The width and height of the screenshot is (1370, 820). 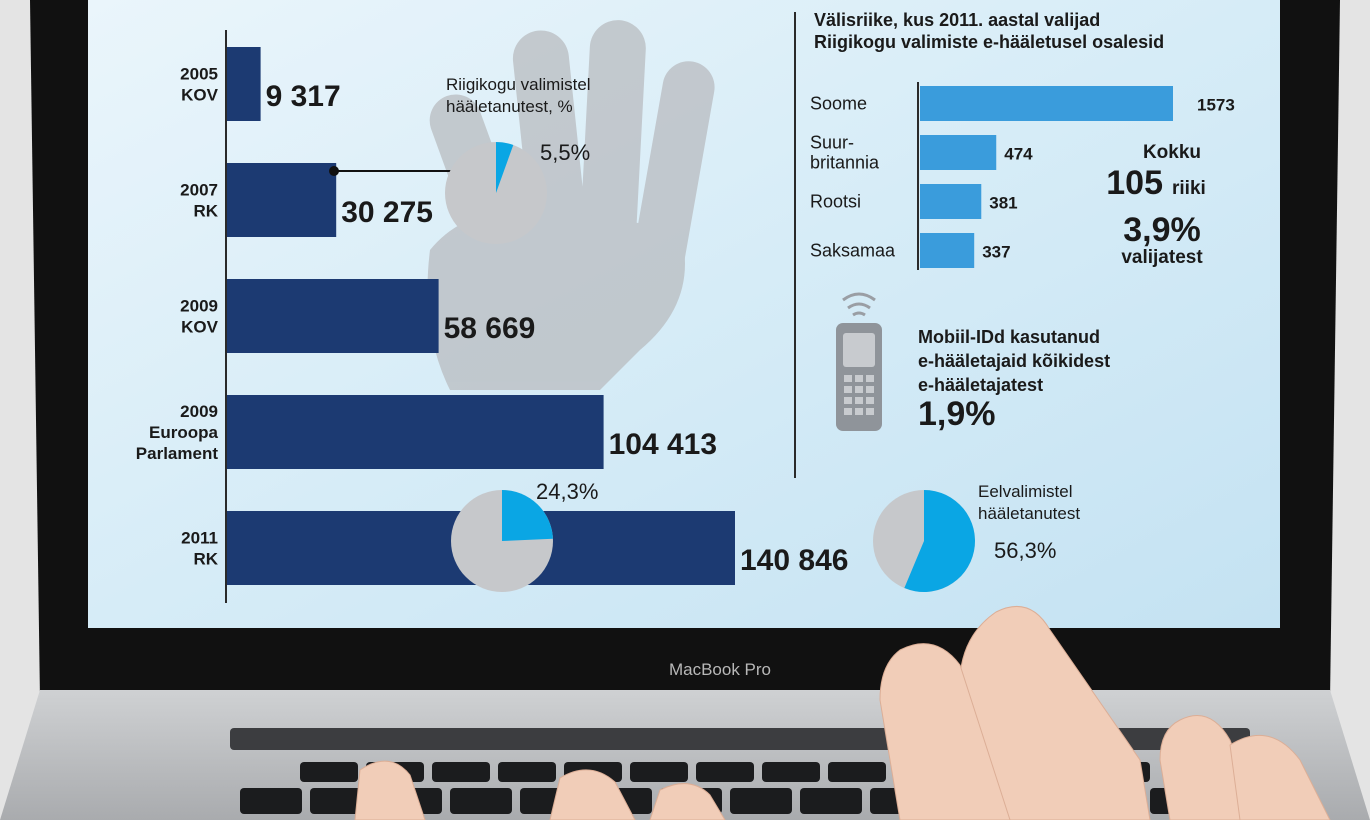 What do you see at coordinates (794, 560) in the screenshot?
I see `left-value-label: 140 846` at bounding box center [794, 560].